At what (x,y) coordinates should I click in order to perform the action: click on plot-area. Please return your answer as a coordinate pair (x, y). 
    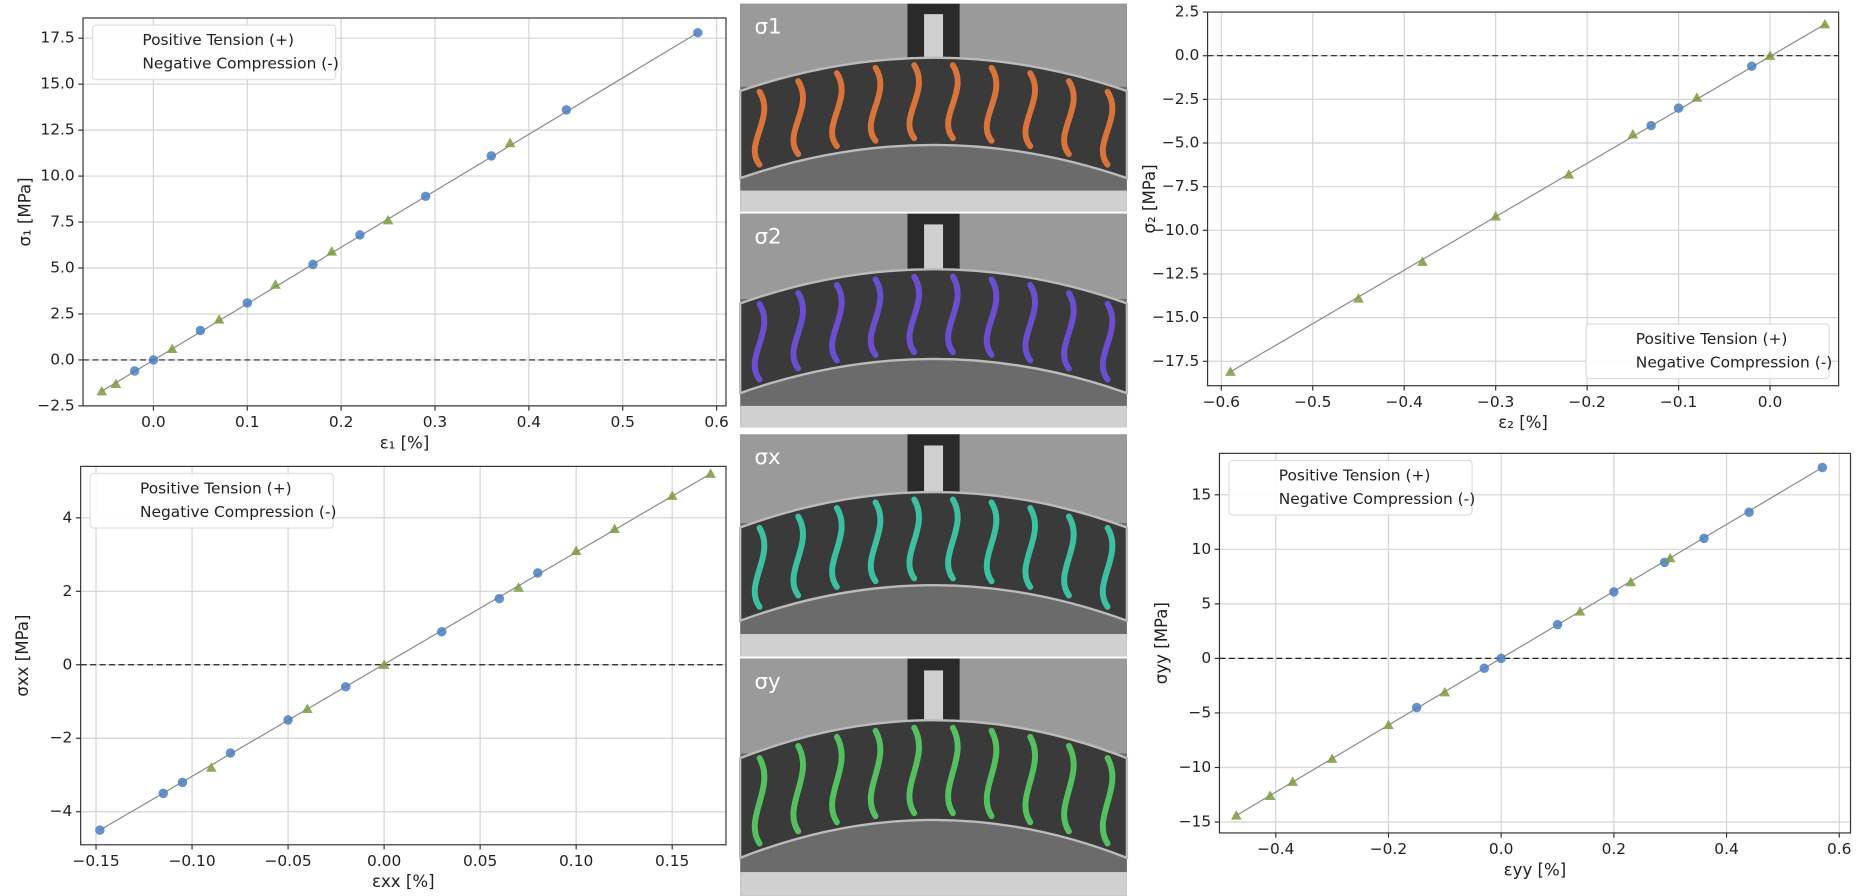
    Looking at the image, I should click on (403, 655).